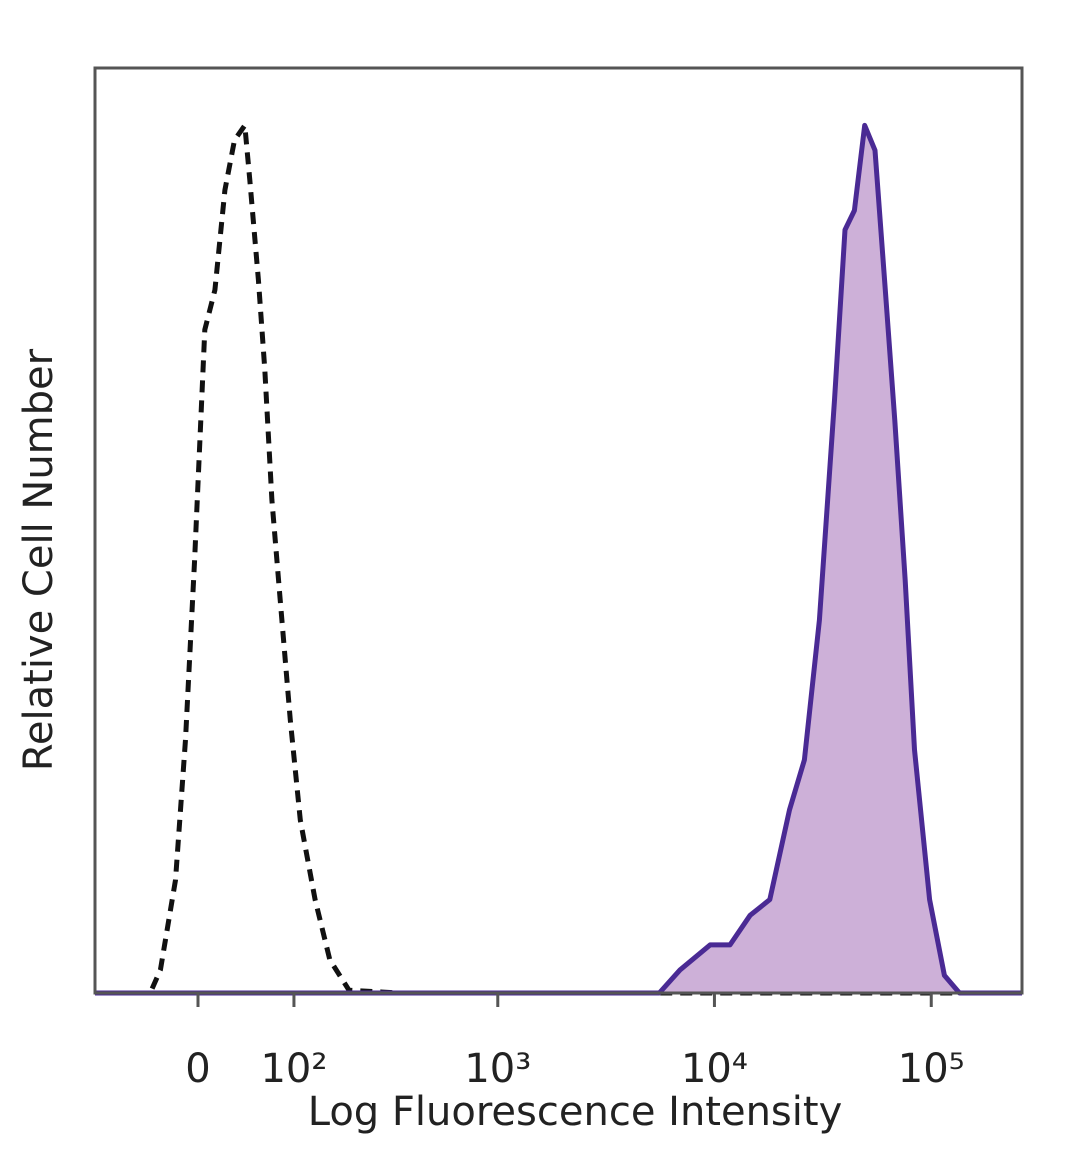 This screenshot has width=1080, height=1173. What do you see at coordinates (497, 1069) in the screenshot?
I see `x-tick-label: 10³` at bounding box center [497, 1069].